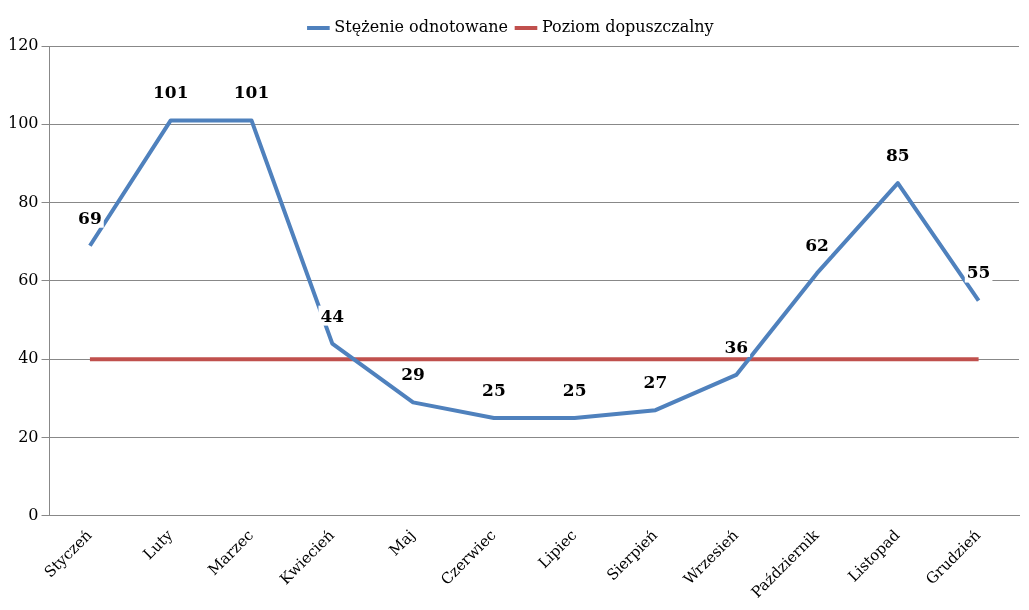  Describe the element at coordinates (627, 27) in the screenshot. I see `legend-label: Poziom dopuszczalny` at that location.